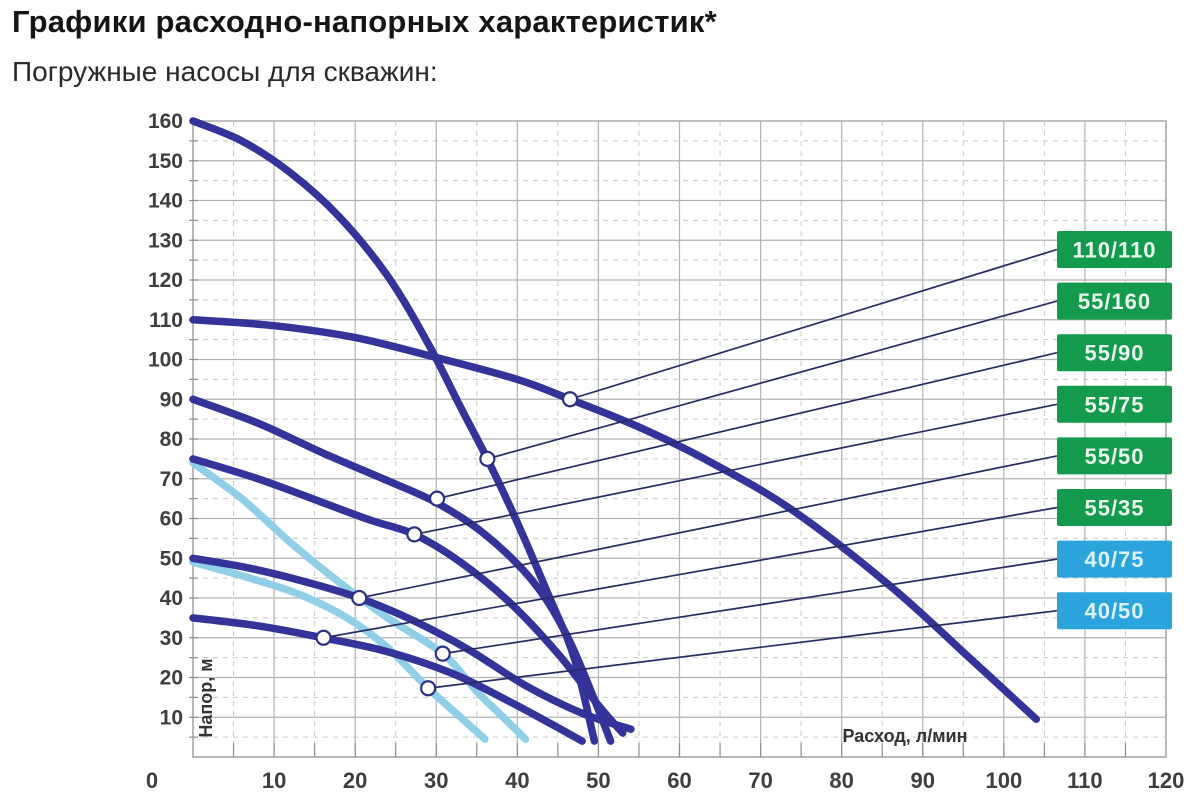  What do you see at coordinates (152, 780) in the screenshot?
I see `x-tick-label: 0` at bounding box center [152, 780].